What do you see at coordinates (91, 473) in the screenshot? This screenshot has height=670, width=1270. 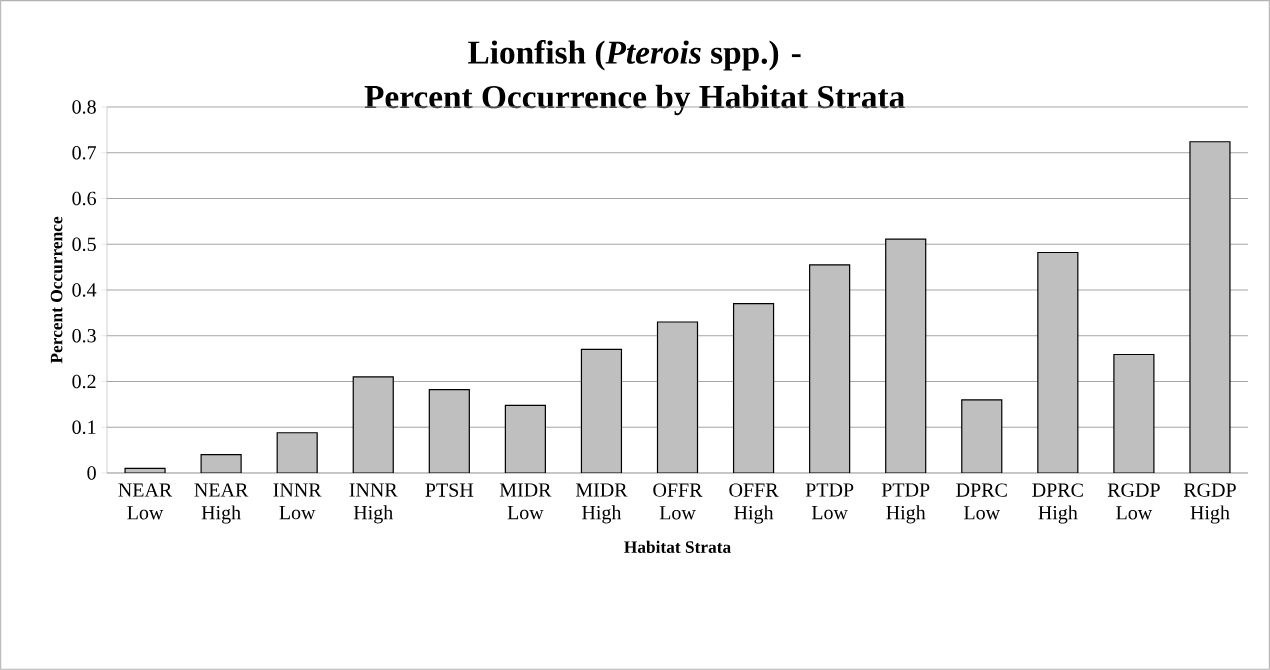 I see `y-tick-label: 0` at bounding box center [91, 473].